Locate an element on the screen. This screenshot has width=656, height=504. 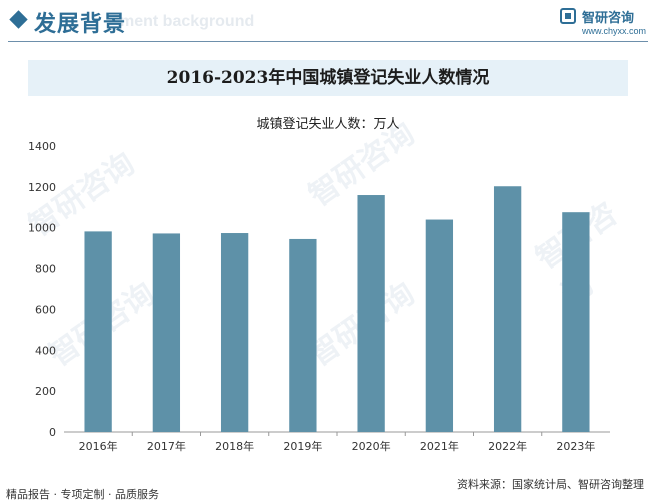
y-tick-label: 400 is located at coordinates (45, 350).